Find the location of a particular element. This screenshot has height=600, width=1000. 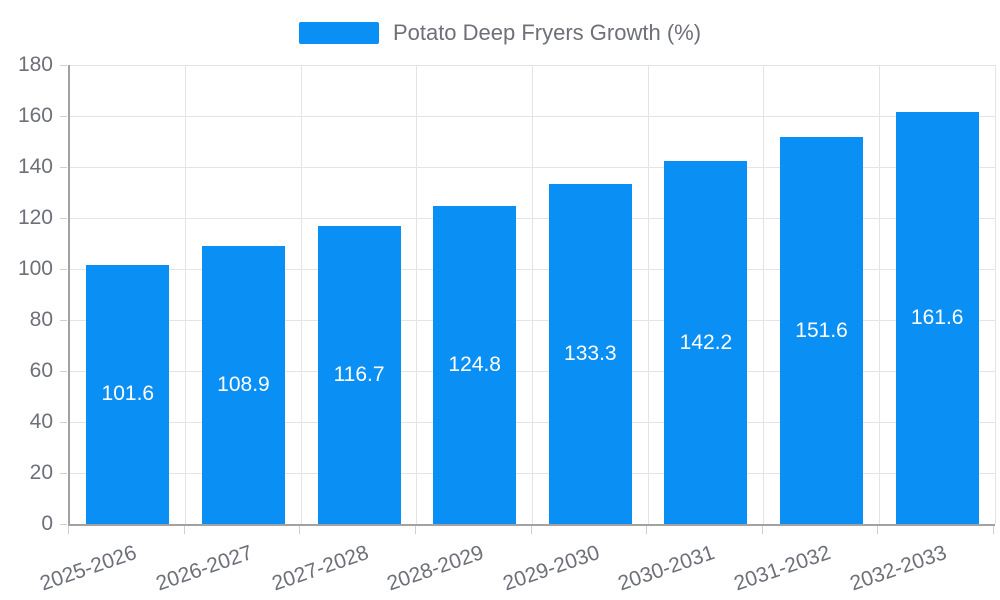

x-axis-label: 2028-2029 is located at coordinates (435, 568).